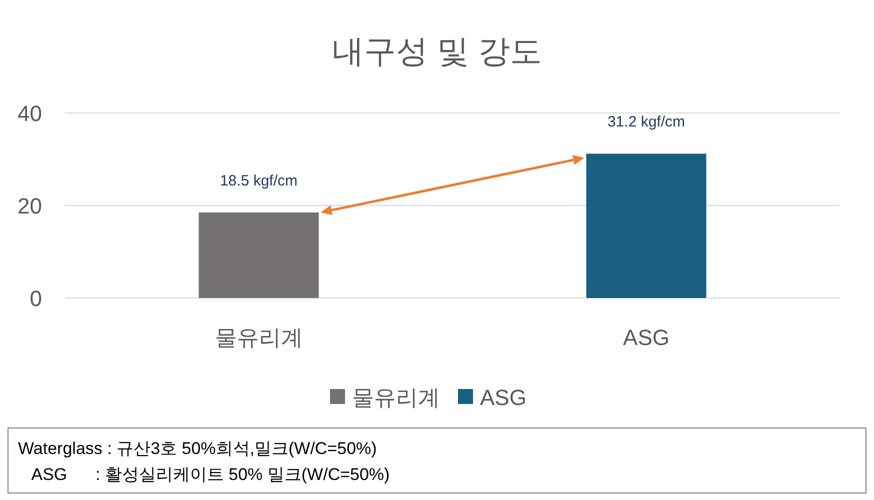 This screenshot has height=500, width=874. I want to click on text: ASG : 활성실리케이트 50% 밀크(W/C=50%), so click(204, 474).